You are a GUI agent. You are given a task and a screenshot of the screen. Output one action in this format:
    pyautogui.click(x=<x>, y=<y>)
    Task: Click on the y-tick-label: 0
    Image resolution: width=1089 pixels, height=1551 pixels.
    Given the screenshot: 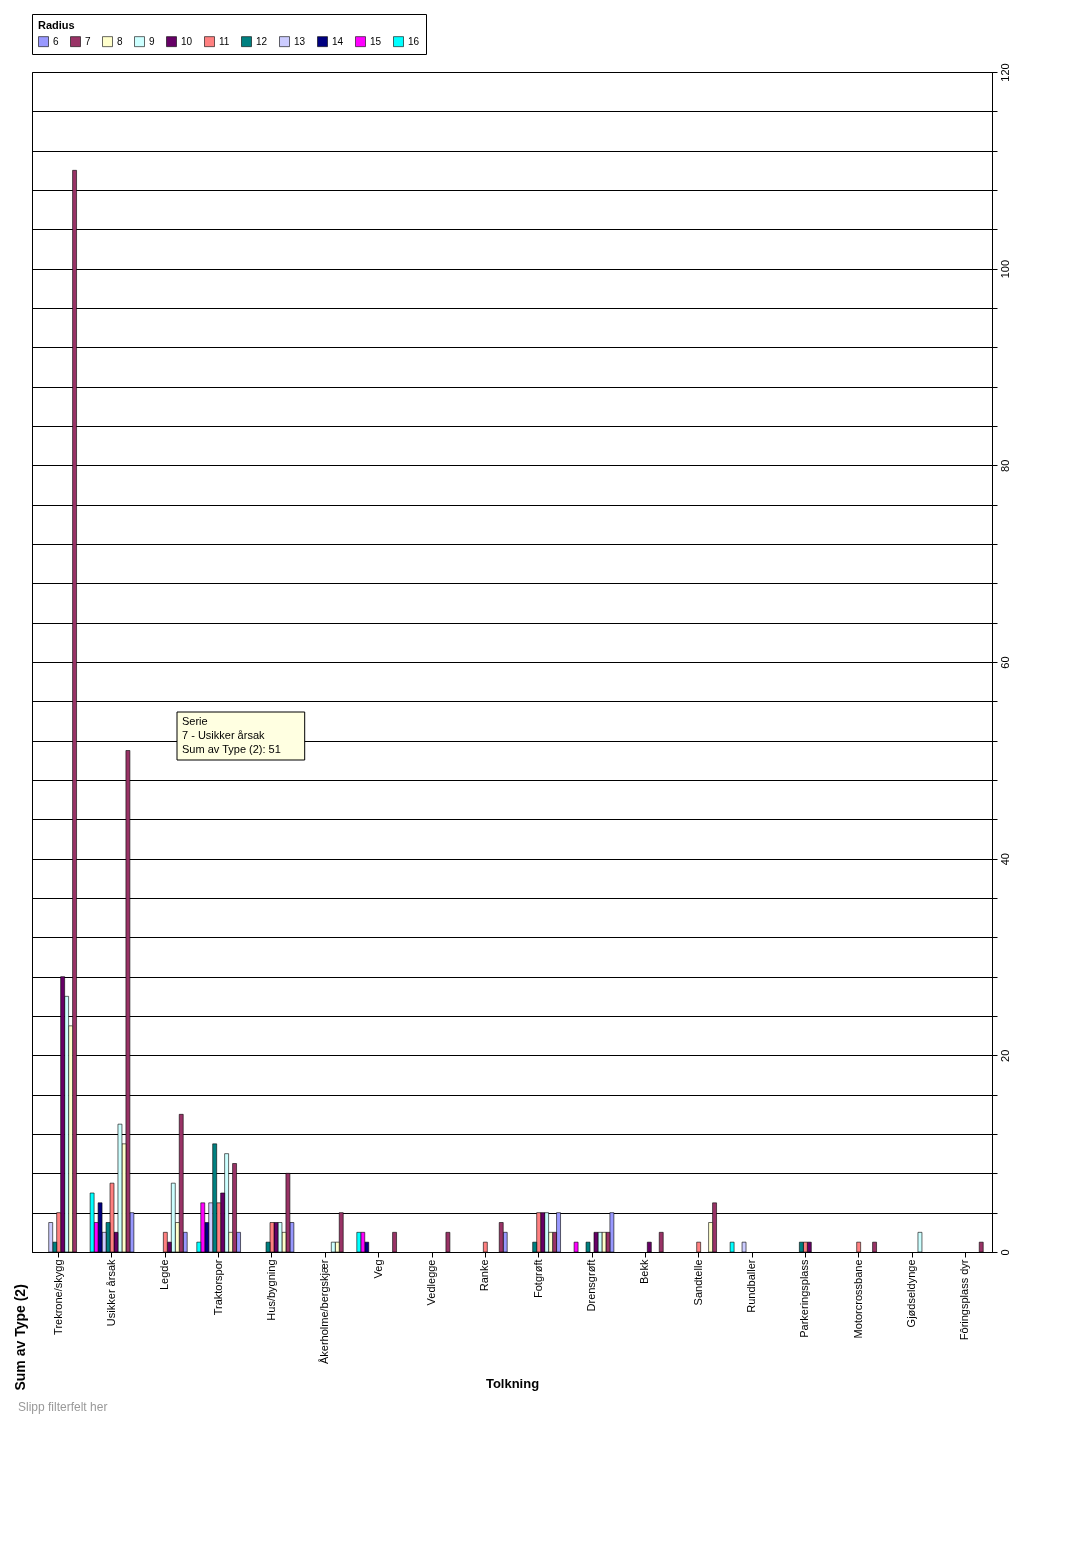 What is the action you would take?
    pyautogui.click(x=1004, y=1252)
    